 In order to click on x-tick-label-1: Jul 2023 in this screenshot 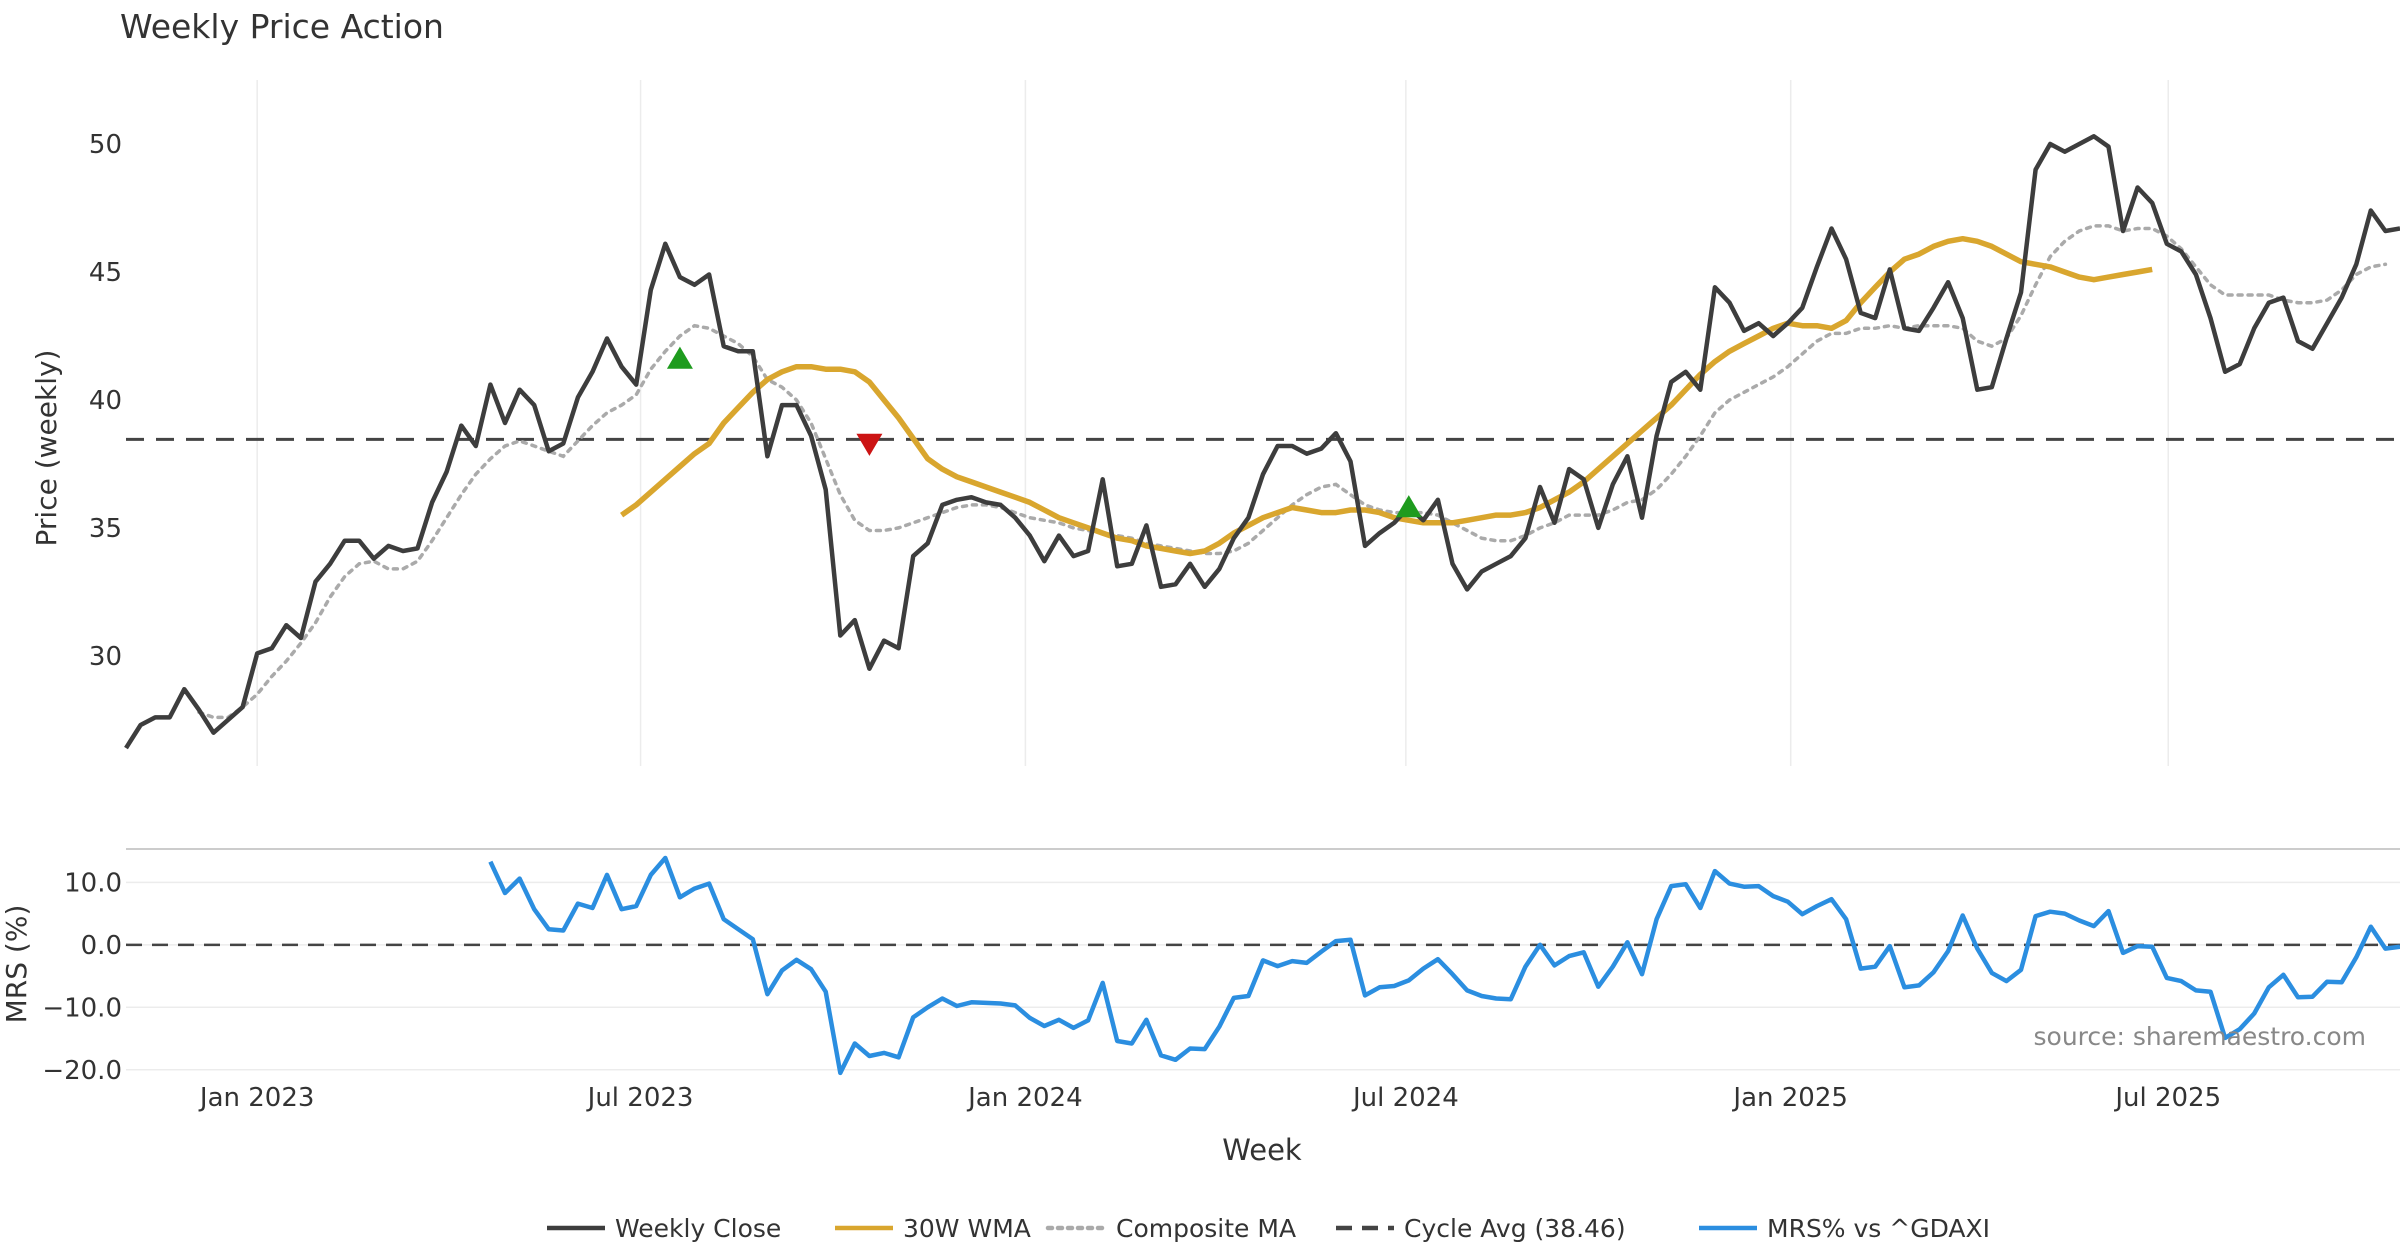, I will do `click(640, 1098)`.